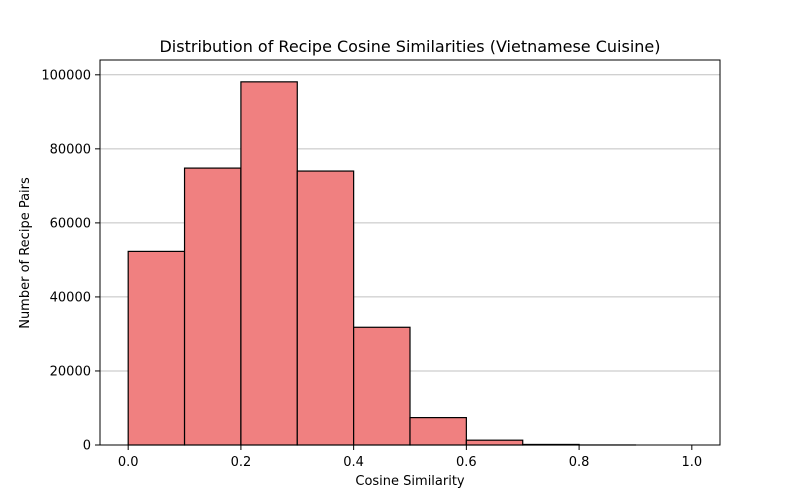 The width and height of the screenshot is (800, 504). Describe the element at coordinates (70, 260) in the screenshot. I see `y-axis-ticks: 0 20000 40000 60000 80000 100000` at that location.